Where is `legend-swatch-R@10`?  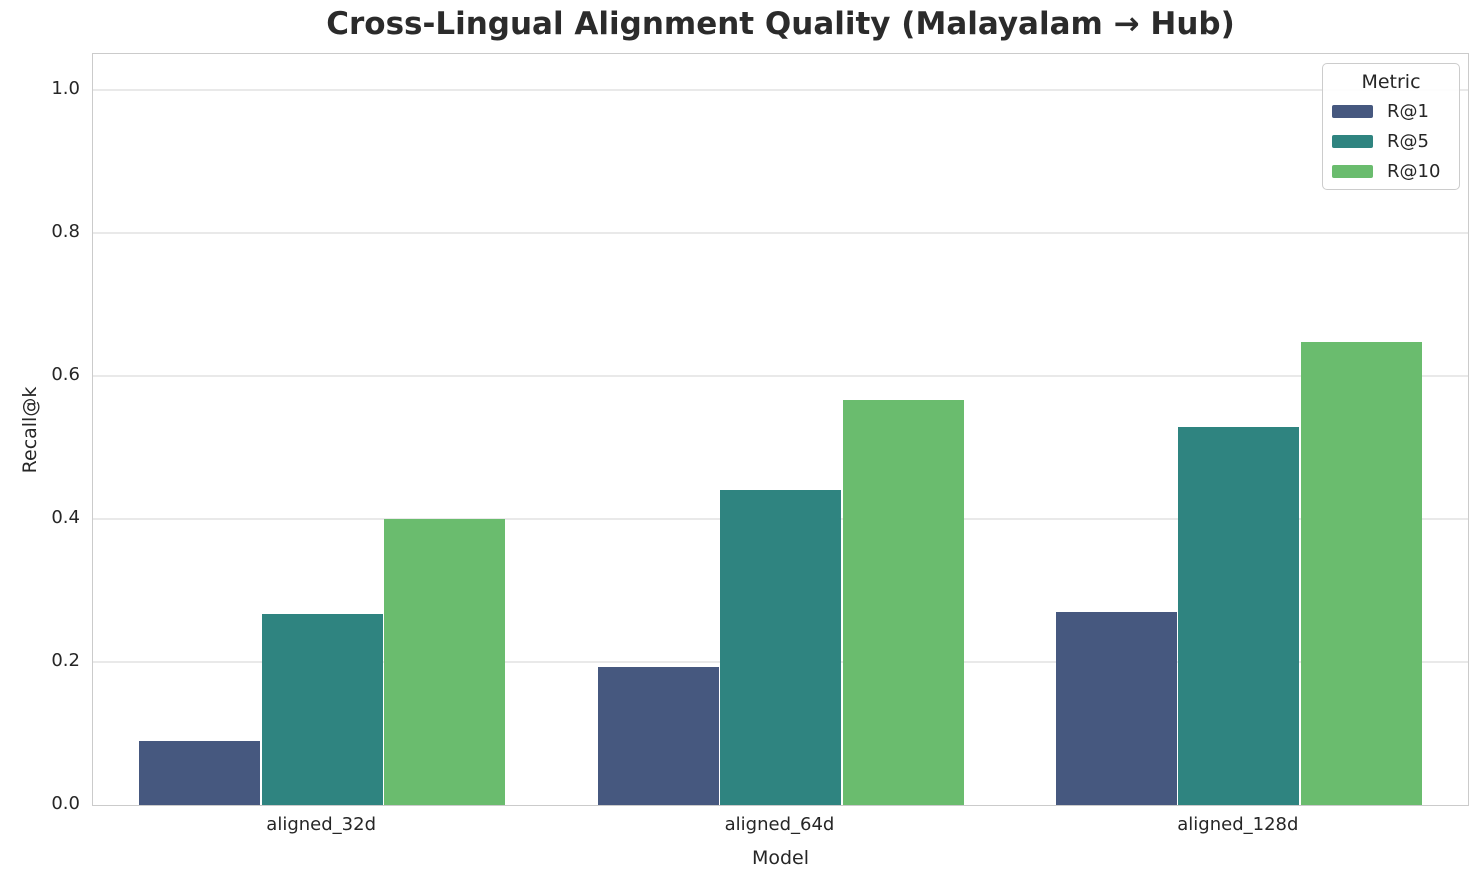 legend-swatch-R@10 is located at coordinates (1352, 171).